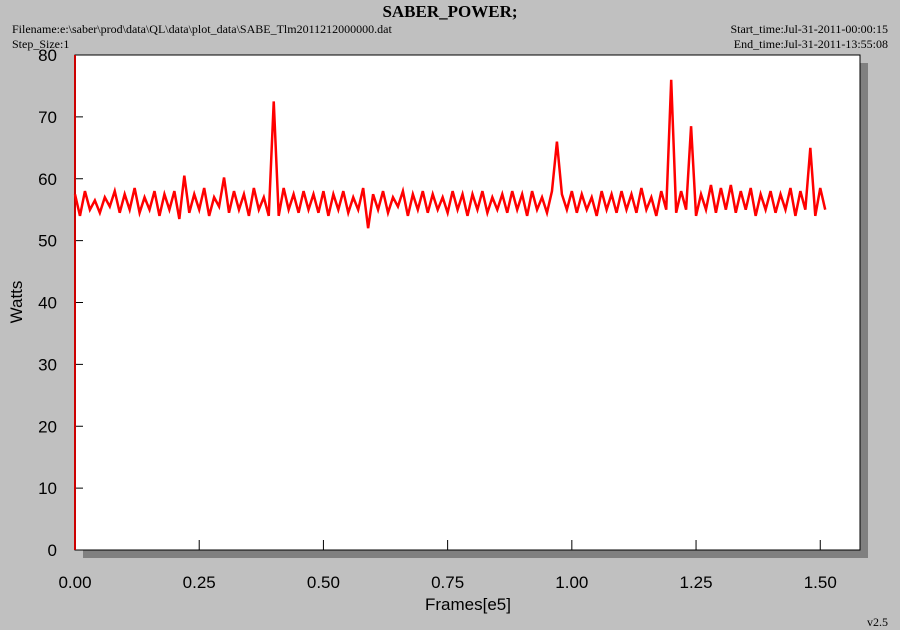 The height and width of the screenshot is (630, 900). I want to click on y-axis-label: Watts, so click(16, 302).